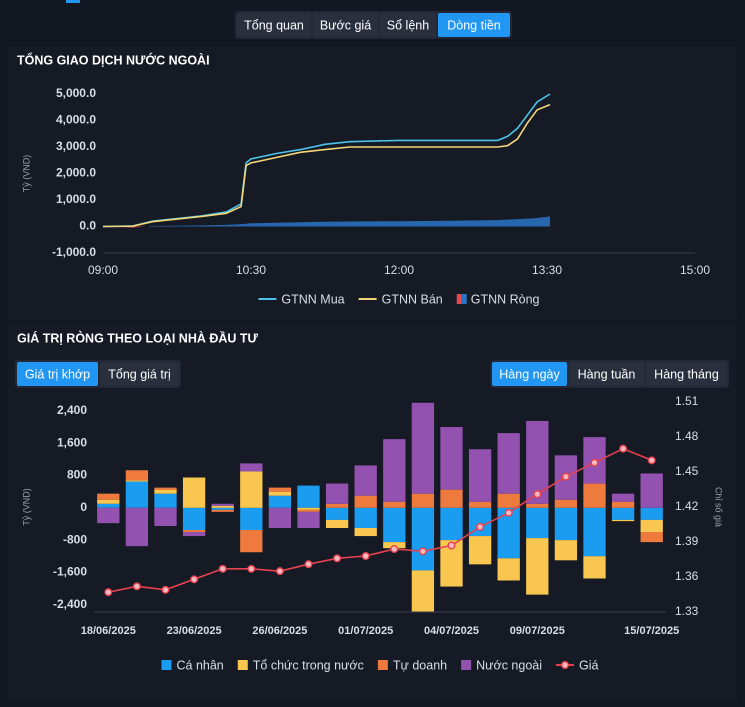 The width and height of the screenshot is (745, 707). Describe the element at coordinates (399, 270) in the screenshot. I see `x-tick-label: 12:00` at that location.